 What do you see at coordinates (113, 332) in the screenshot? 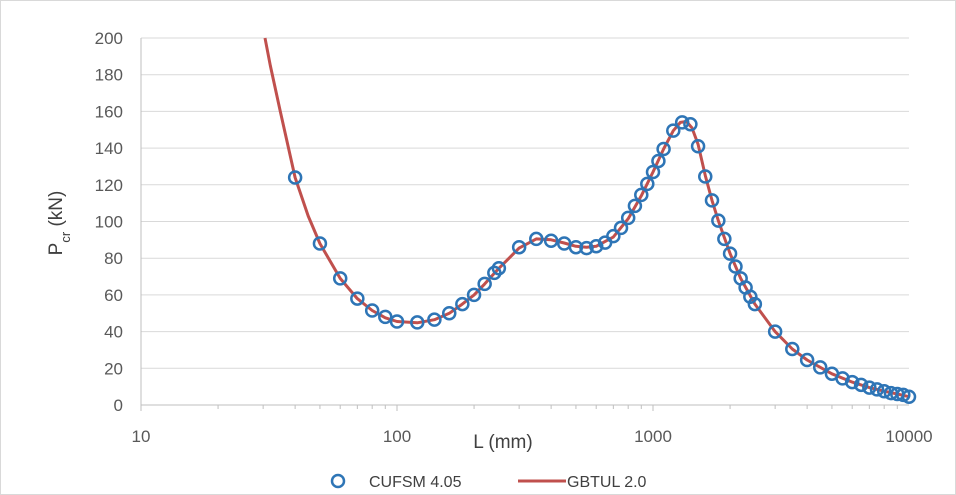
I see `y-tick-label: 40` at bounding box center [113, 332].